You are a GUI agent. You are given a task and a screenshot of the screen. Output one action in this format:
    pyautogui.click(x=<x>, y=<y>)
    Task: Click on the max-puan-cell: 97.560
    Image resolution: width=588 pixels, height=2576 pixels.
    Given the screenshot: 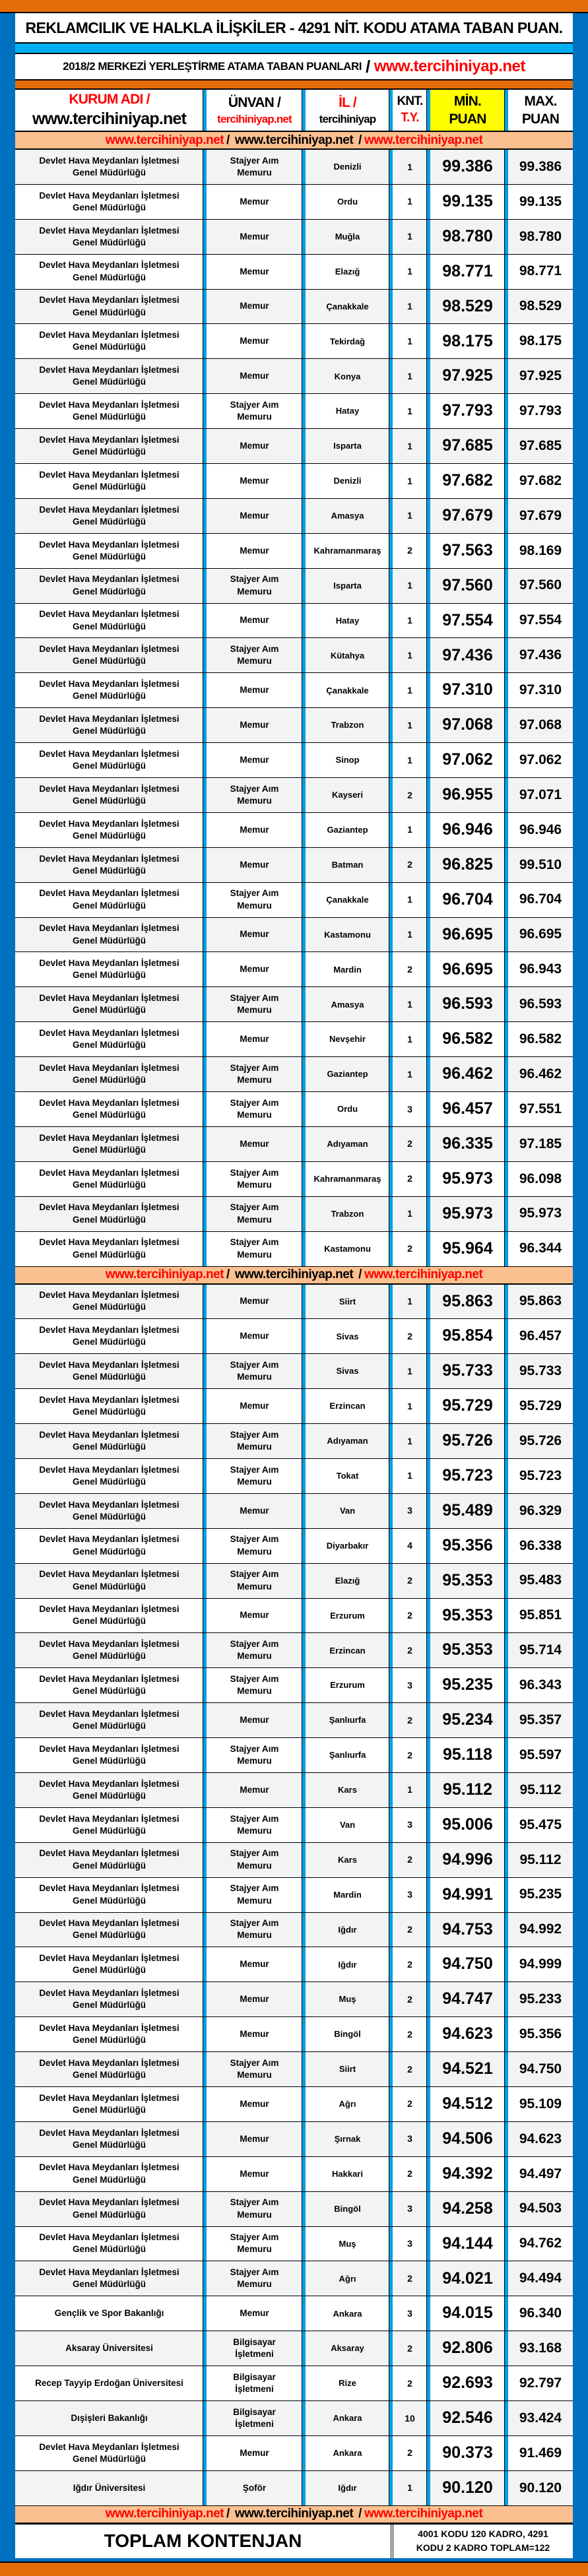 What is the action you would take?
    pyautogui.click(x=540, y=585)
    